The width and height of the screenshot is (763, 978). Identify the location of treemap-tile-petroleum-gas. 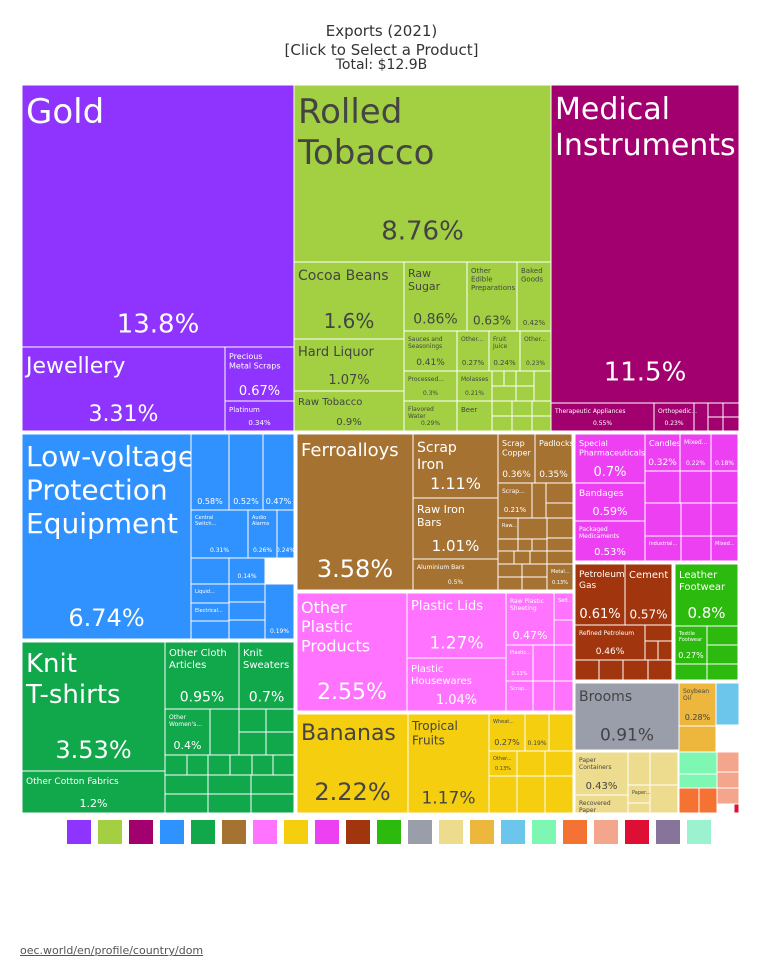
(600, 594).